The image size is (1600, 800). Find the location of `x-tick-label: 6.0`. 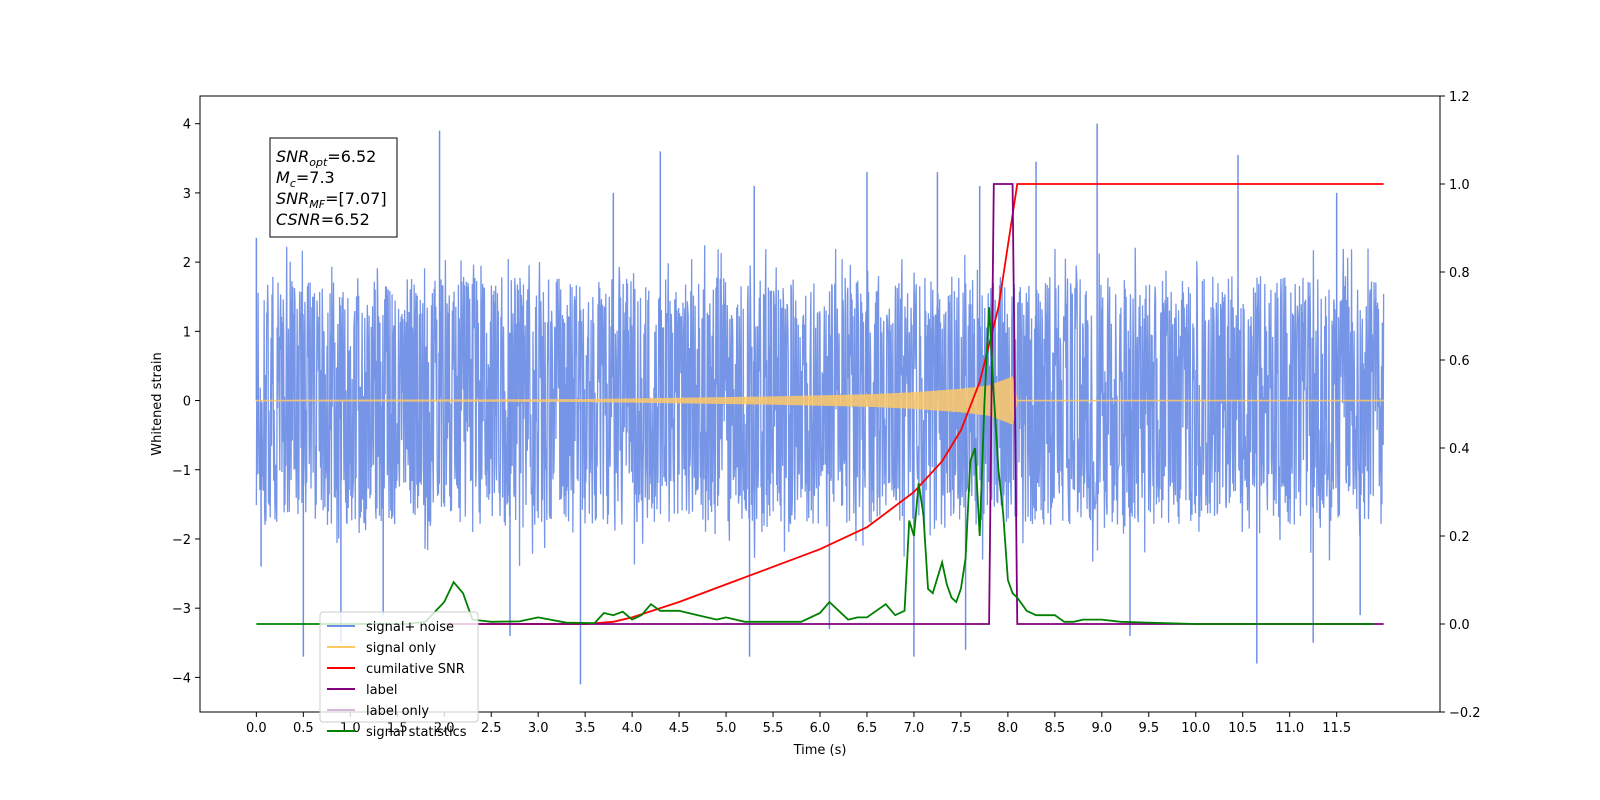

x-tick-label: 6.0 is located at coordinates (820, 728).